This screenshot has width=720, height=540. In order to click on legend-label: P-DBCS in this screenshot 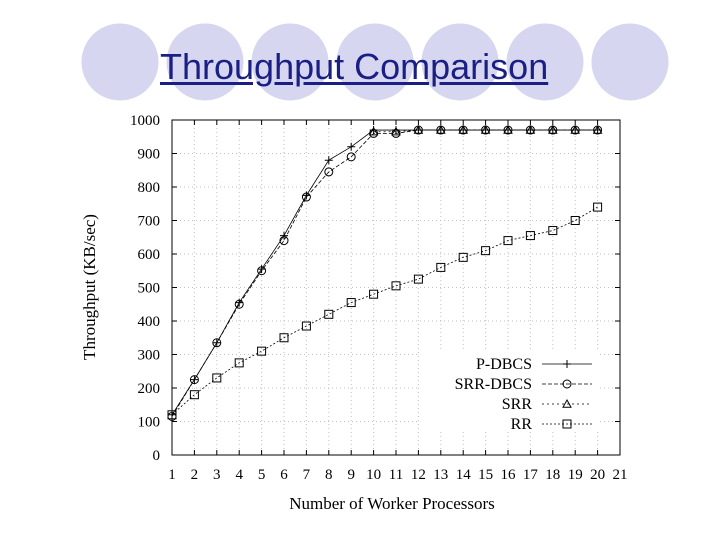, I will do `click(504, 364)`.